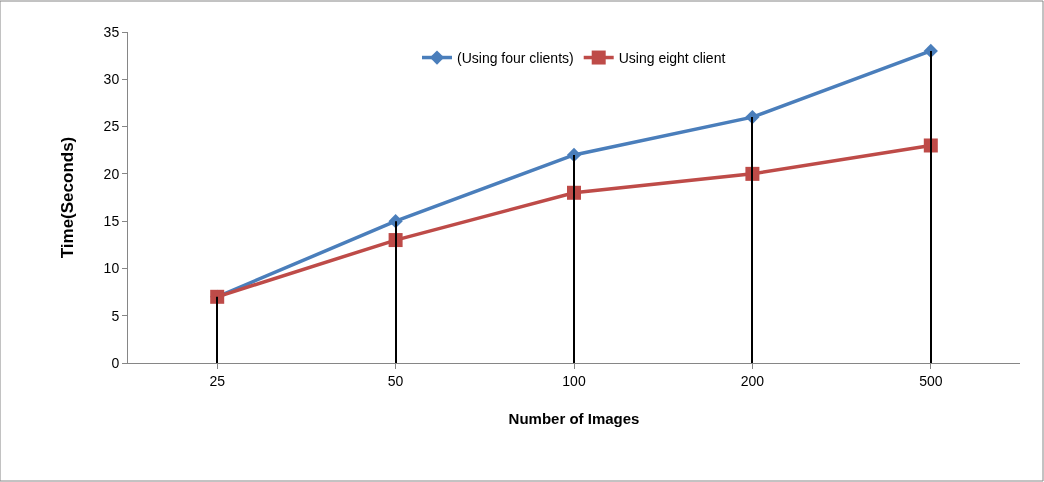 This screenshot has height=482, width=1044. Describe the element at coordinates (111, 31) in the screenshot. I see `y-tick-label: 35` at that location.